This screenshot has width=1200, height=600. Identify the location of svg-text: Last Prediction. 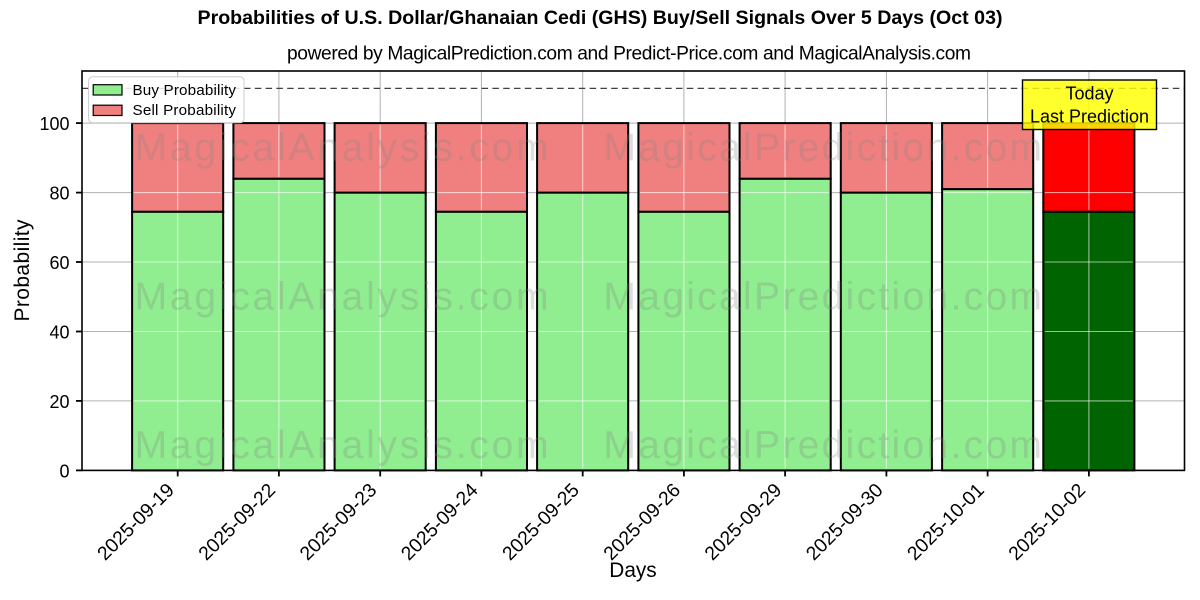
(1089, 116).